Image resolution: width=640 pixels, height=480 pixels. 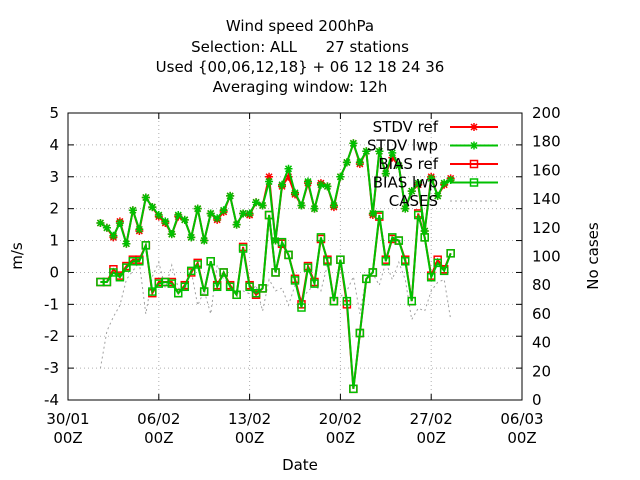 What do you see at coordinates (541, 371) in the screenshot?
I see `y2-tick-label: 20` at bounding box center [541, 371].